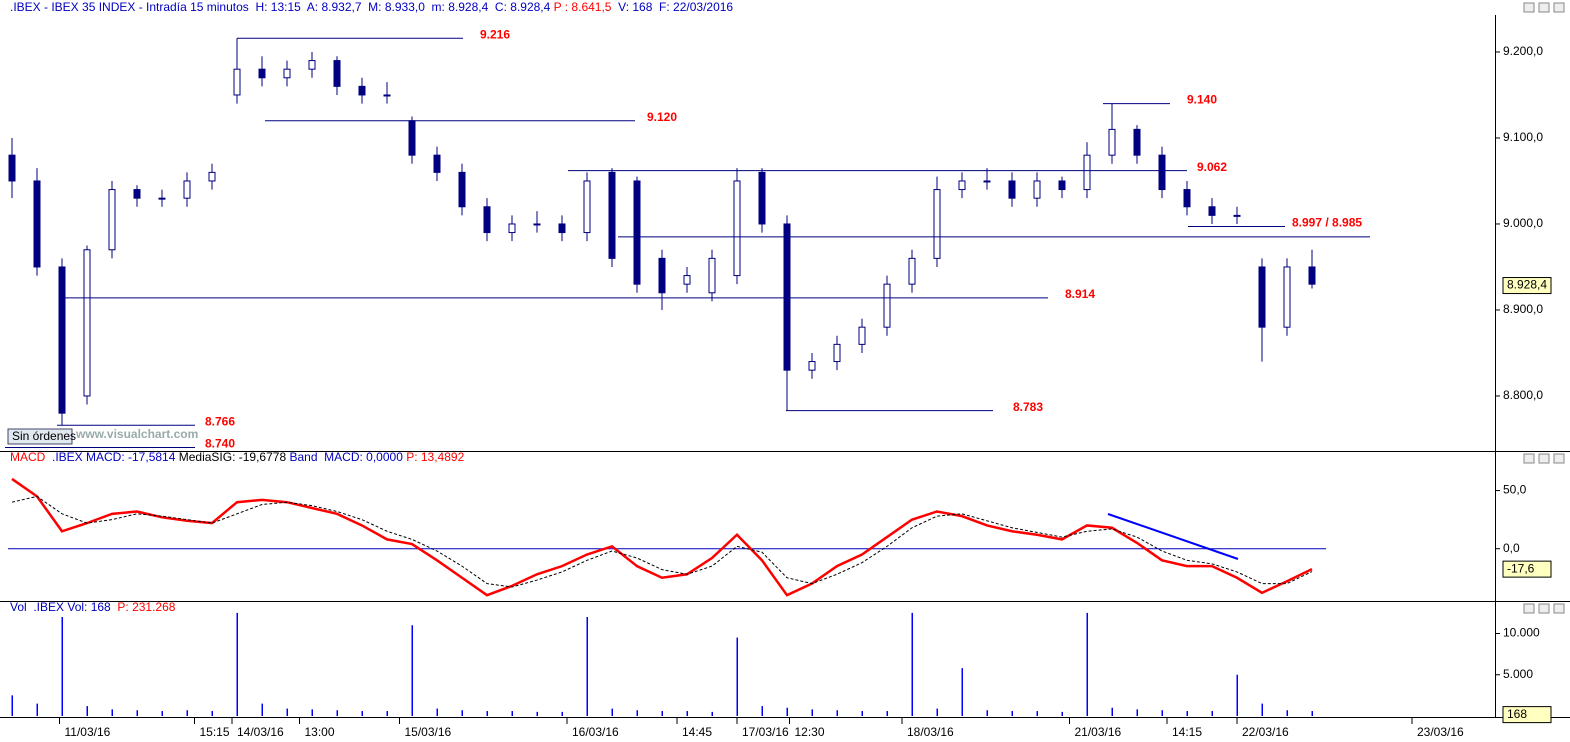  Describe the element at coordinates (428, 732) in the screenshot. I see `x-tick-label: 15/03/16` at that location.